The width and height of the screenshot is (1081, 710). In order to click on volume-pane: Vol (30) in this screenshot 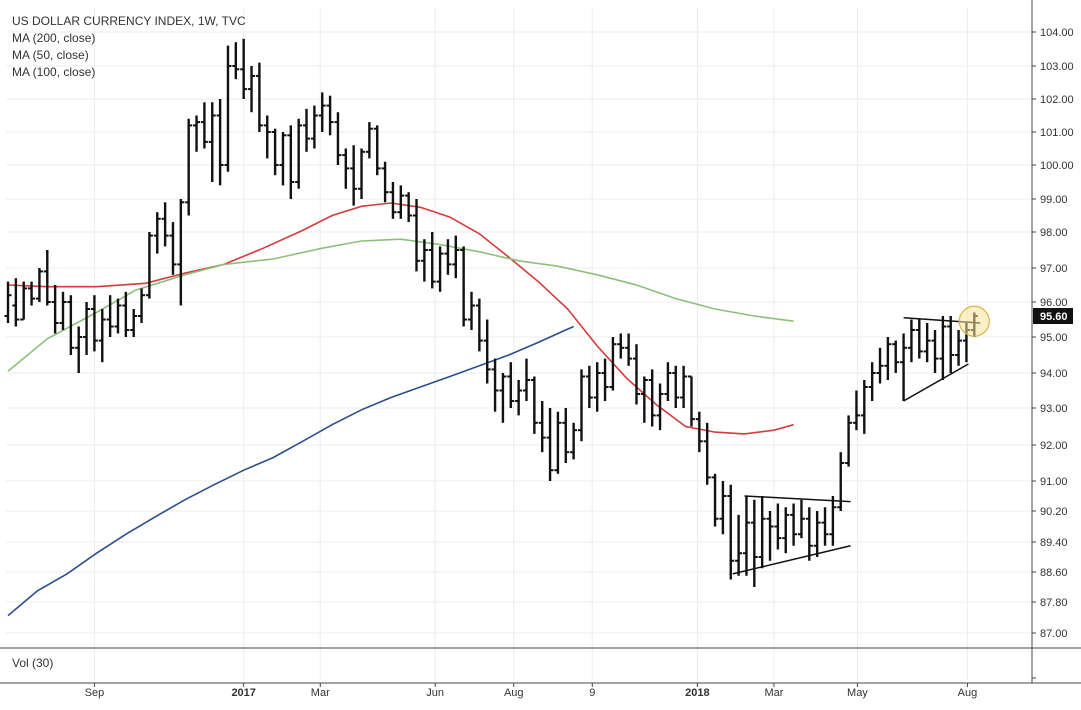, I will do `click(32, 663)`.